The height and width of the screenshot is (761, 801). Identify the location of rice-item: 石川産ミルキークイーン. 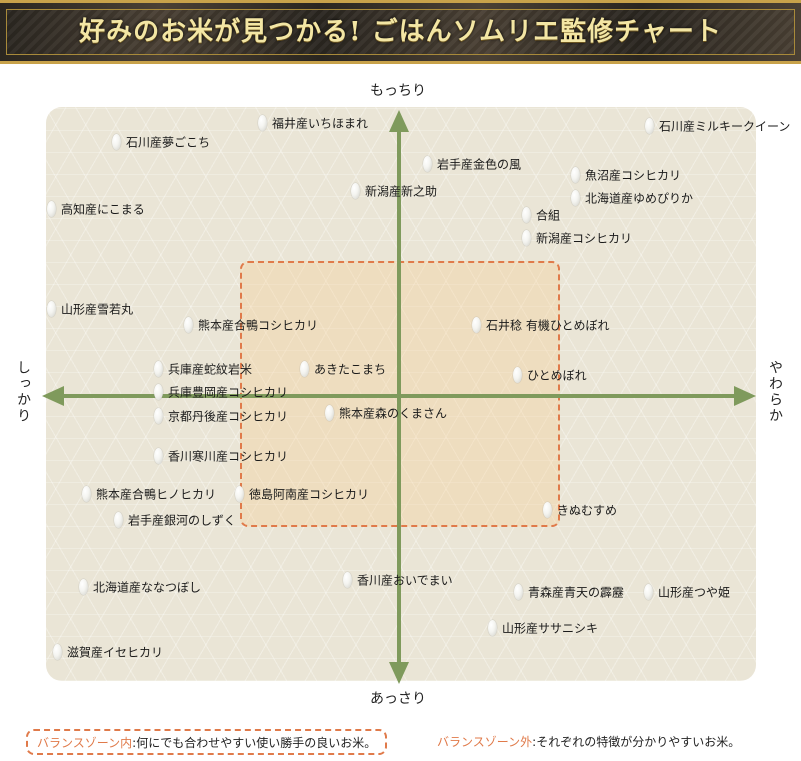
(717, 126).